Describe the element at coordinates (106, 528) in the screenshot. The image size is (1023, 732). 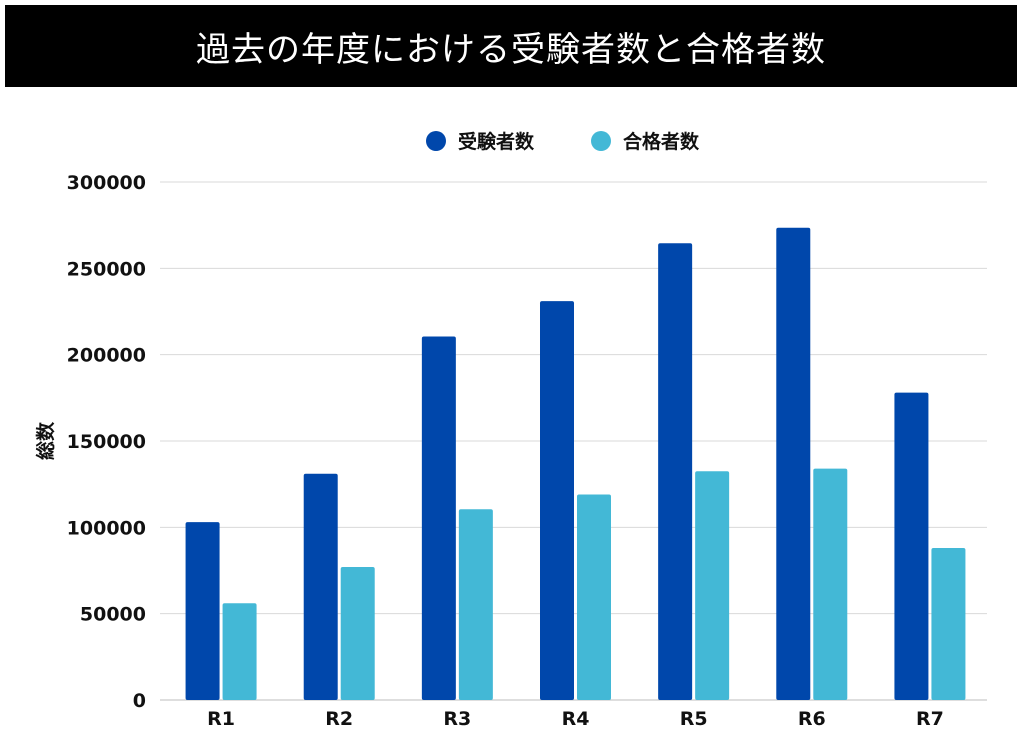
I see `y-tick-label: 100000` at that location.